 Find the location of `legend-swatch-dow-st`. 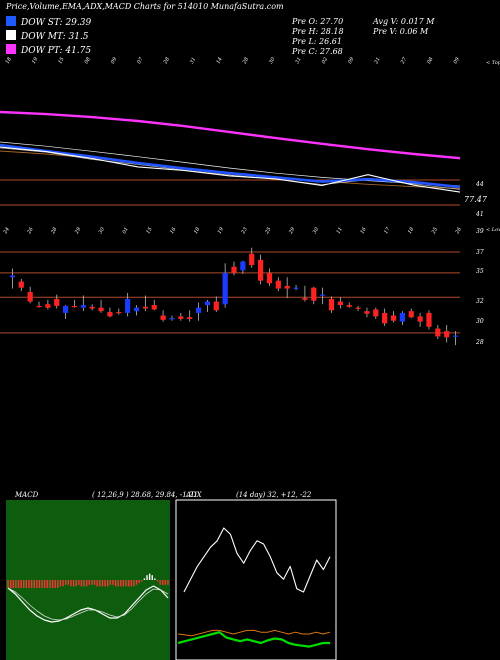

legend-swatch-dow-st is located at coordinates (11, 21).